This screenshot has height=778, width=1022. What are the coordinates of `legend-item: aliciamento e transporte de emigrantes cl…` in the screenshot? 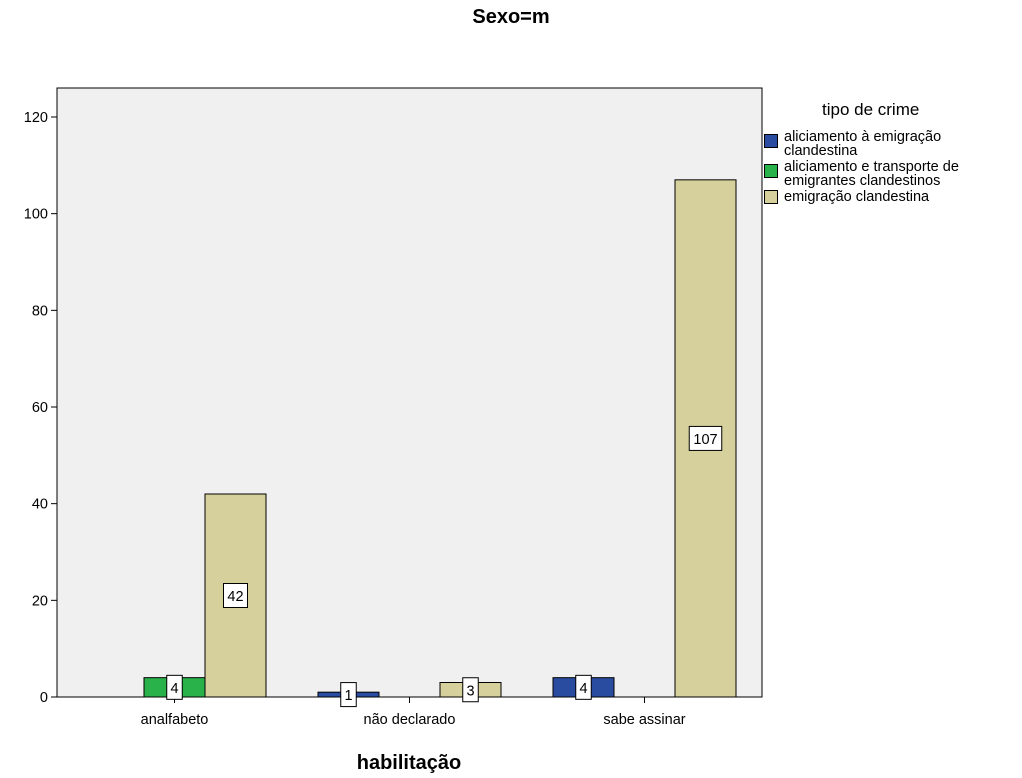 It's located at (891, 174).